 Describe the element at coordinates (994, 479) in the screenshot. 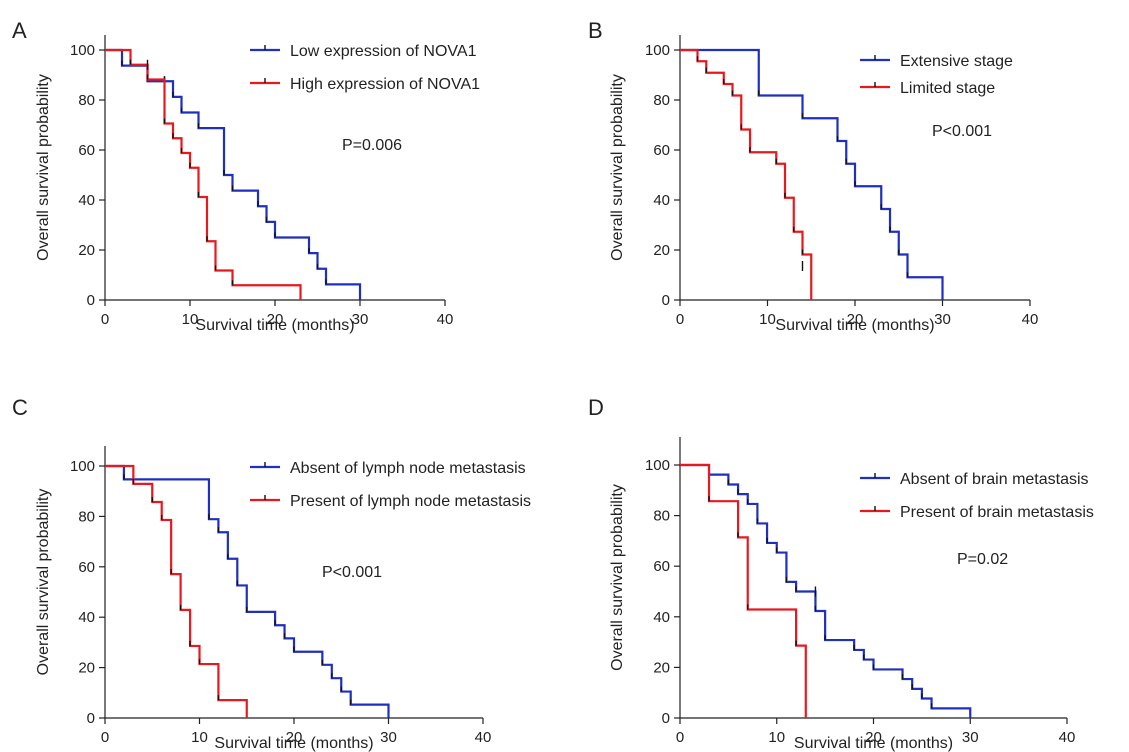

I see `legend-entry: Absent of brain metastasis` at that location.